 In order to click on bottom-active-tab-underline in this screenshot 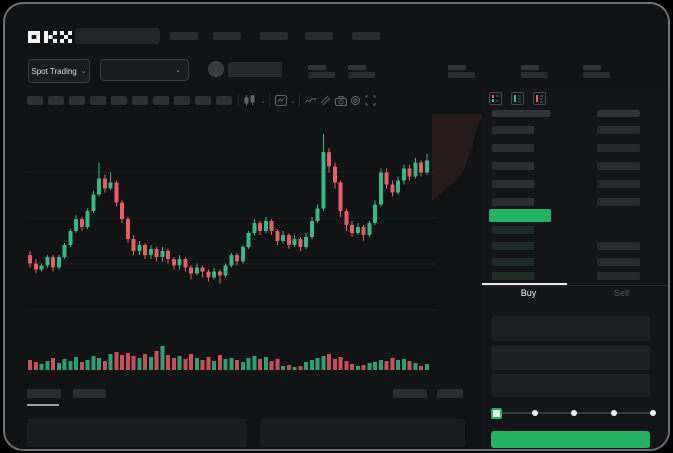, I will do `click(43, 405)`.